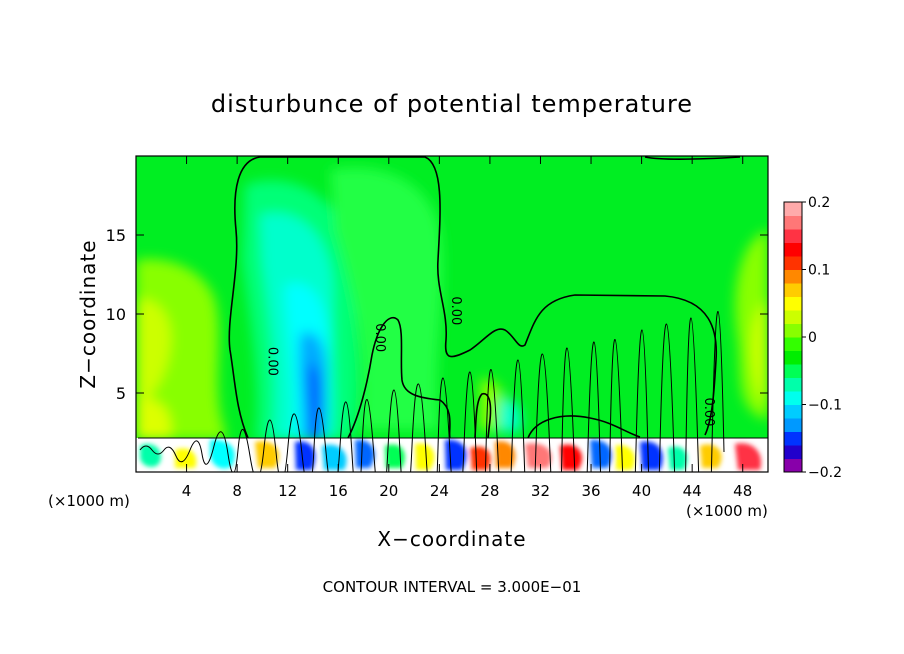 The height and width of the screenshot is (654, 904). I want to click on x-tick-label-3: 16, so click(338, 491).